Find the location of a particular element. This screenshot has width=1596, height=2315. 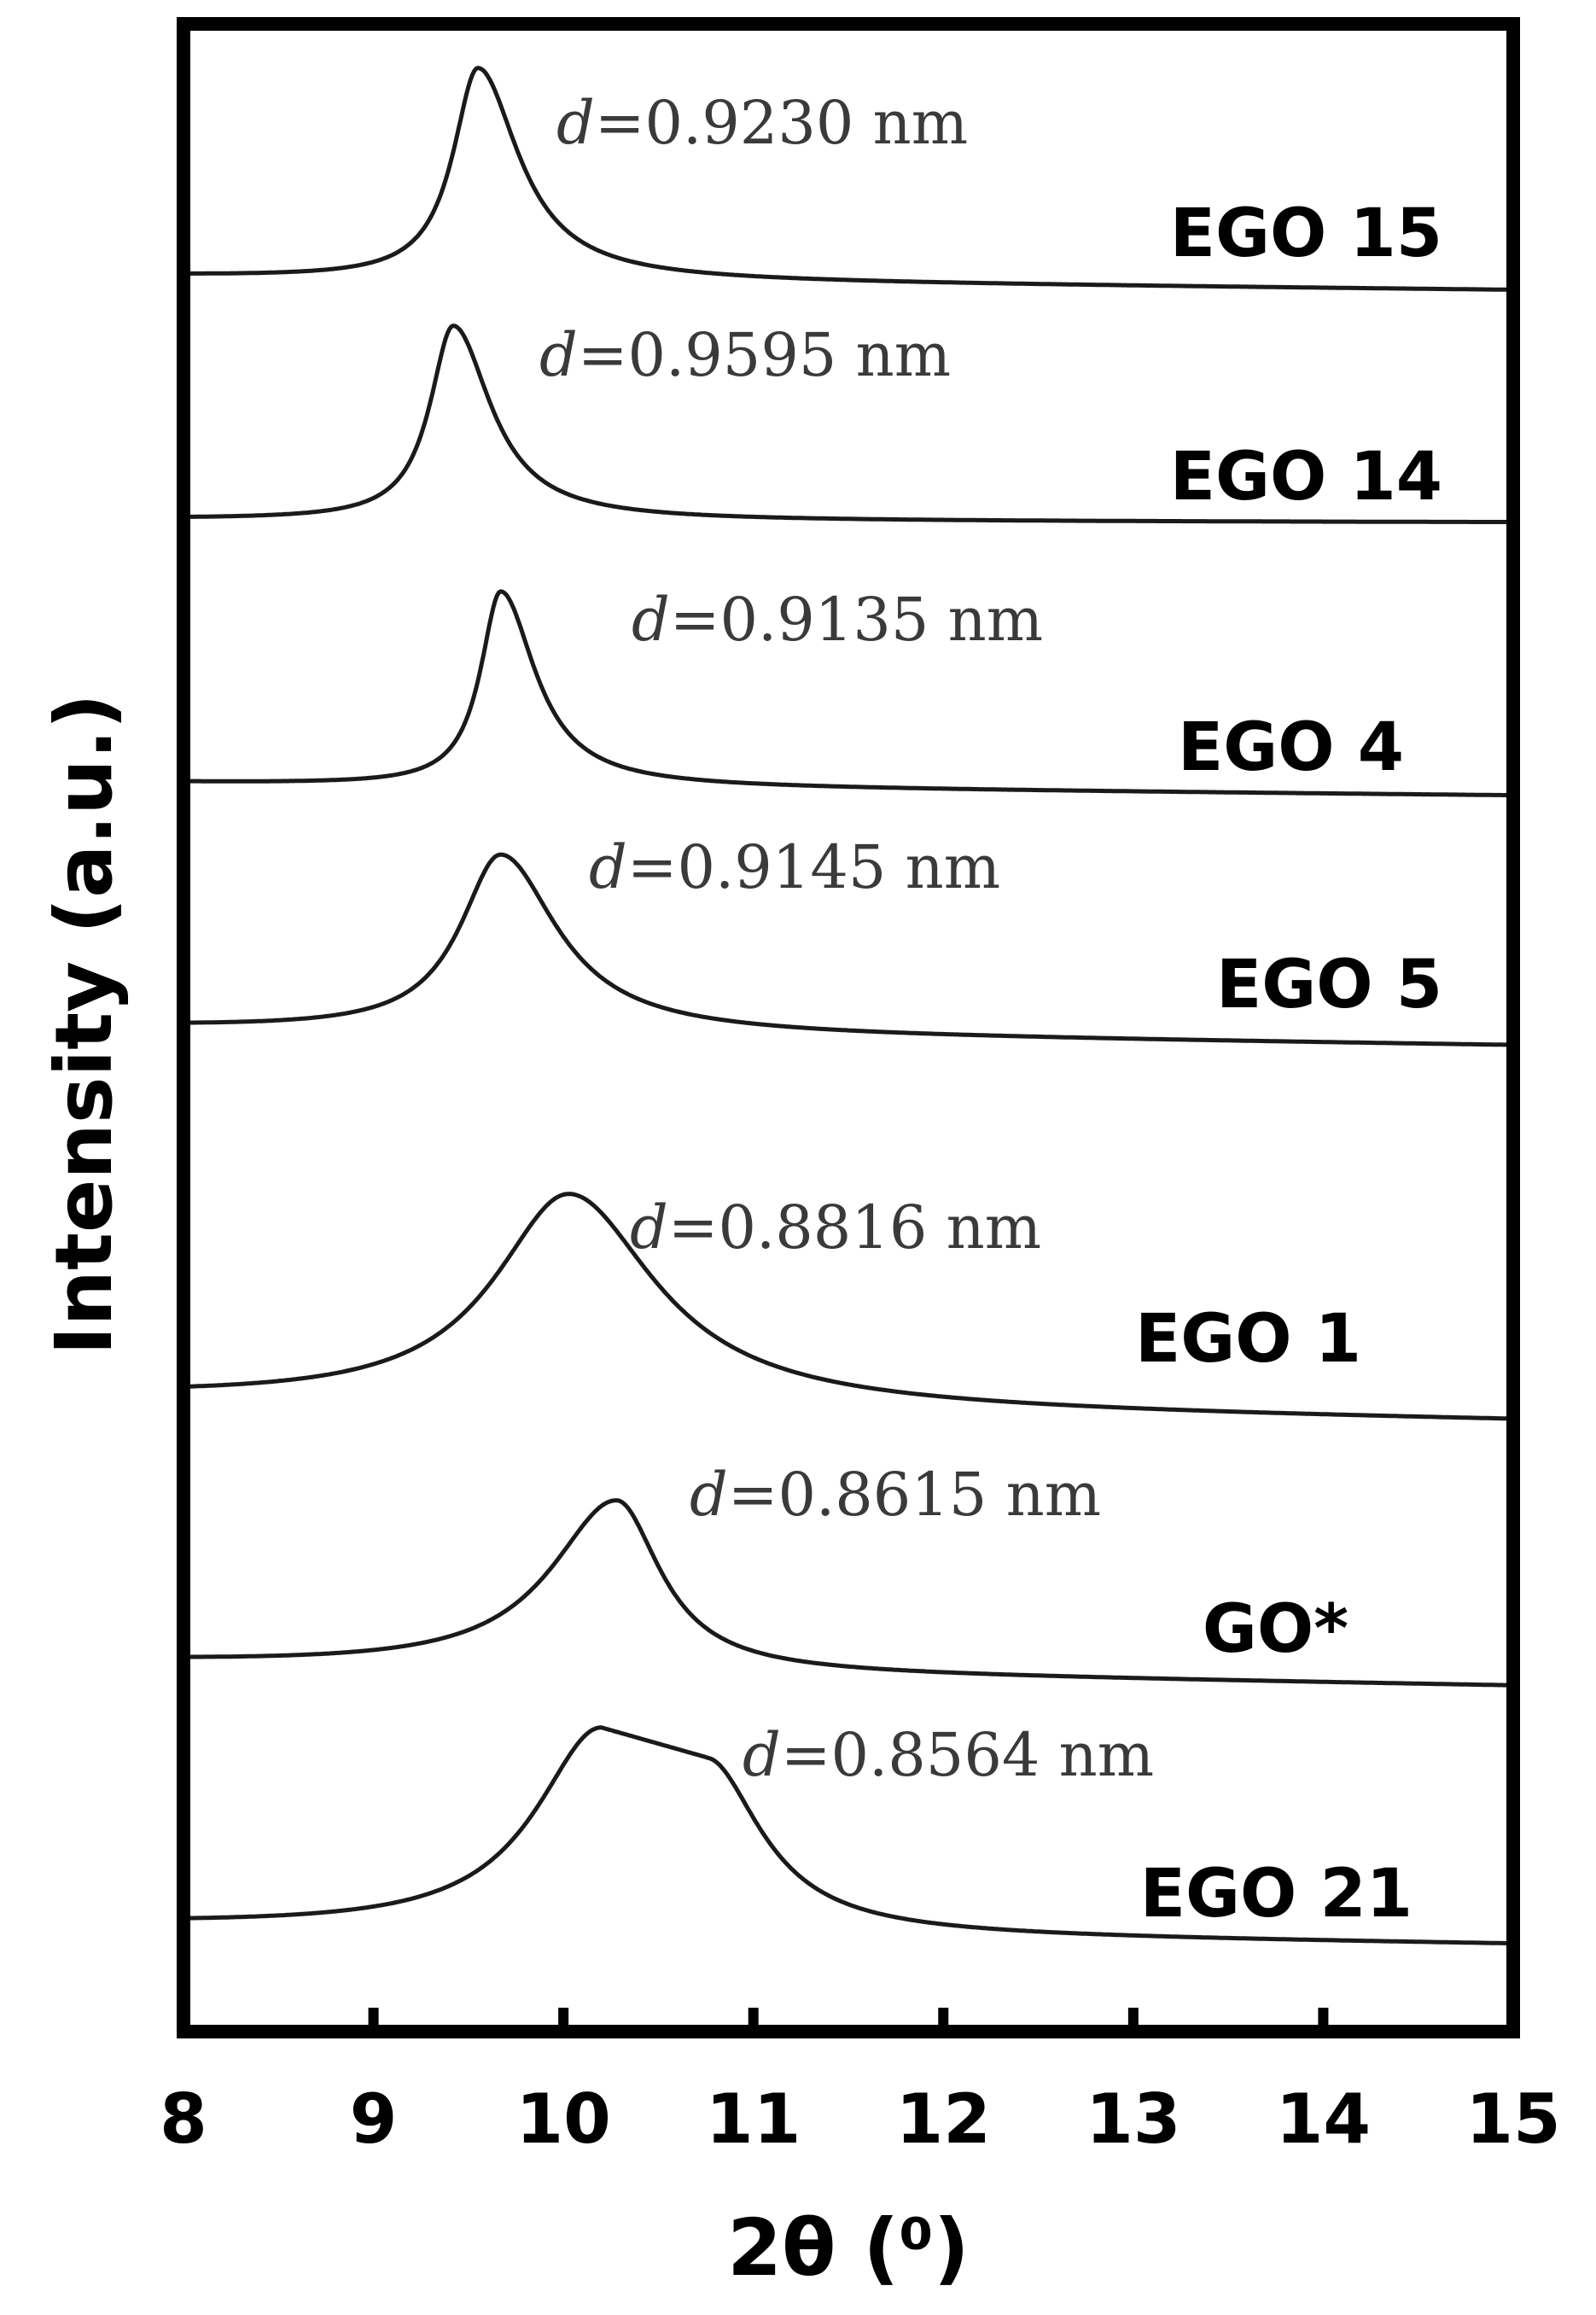

x-tick-label-15: 15 is located at coordinates (1512, 2119).